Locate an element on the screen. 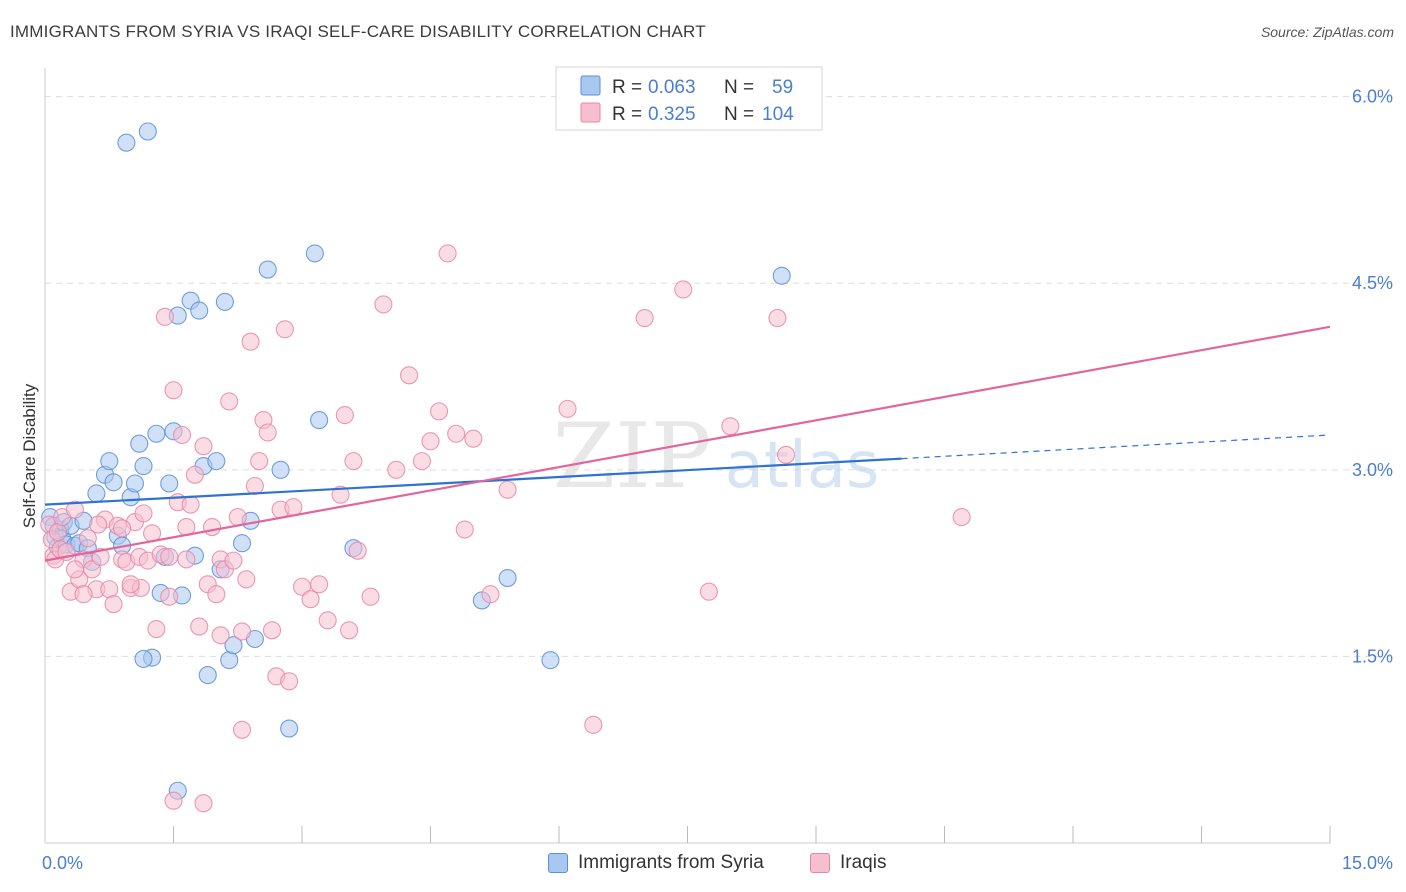 Image resolution: width=1406 pixels, height=892 pixels. legend-n-value-iraq: 104 is located at coordinates (778, 114).